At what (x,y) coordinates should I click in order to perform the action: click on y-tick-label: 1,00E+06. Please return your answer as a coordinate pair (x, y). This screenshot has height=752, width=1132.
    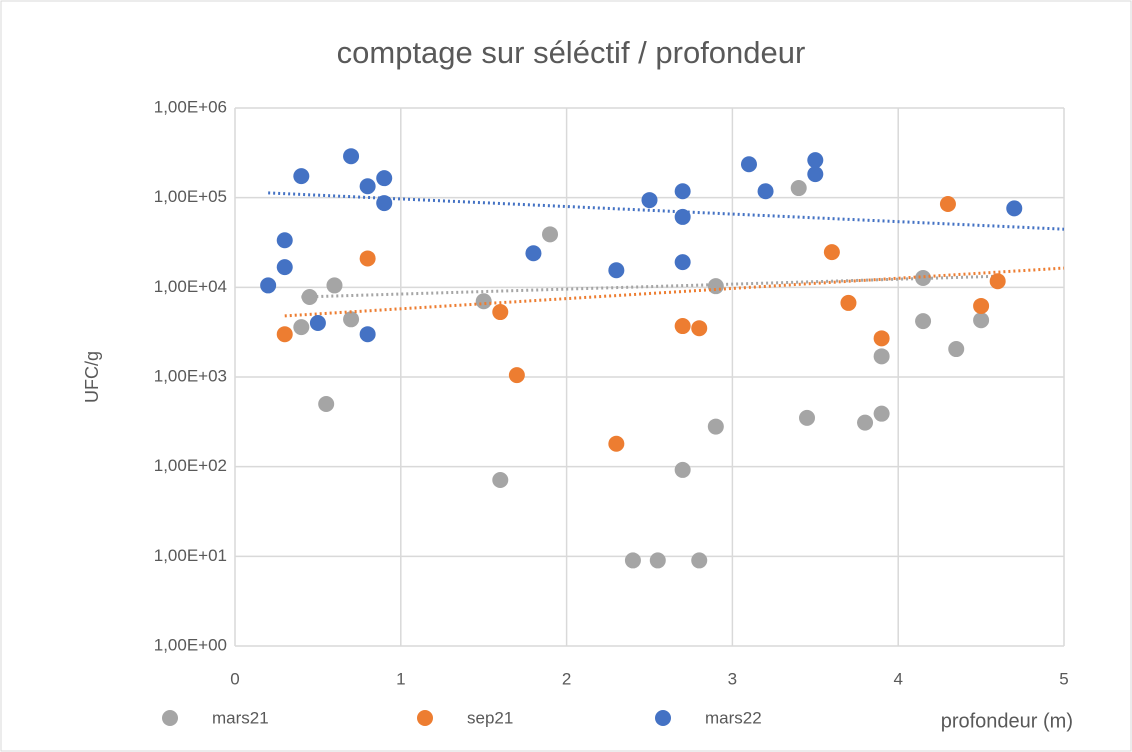
    Looking at the image, I should click on (190, 106).